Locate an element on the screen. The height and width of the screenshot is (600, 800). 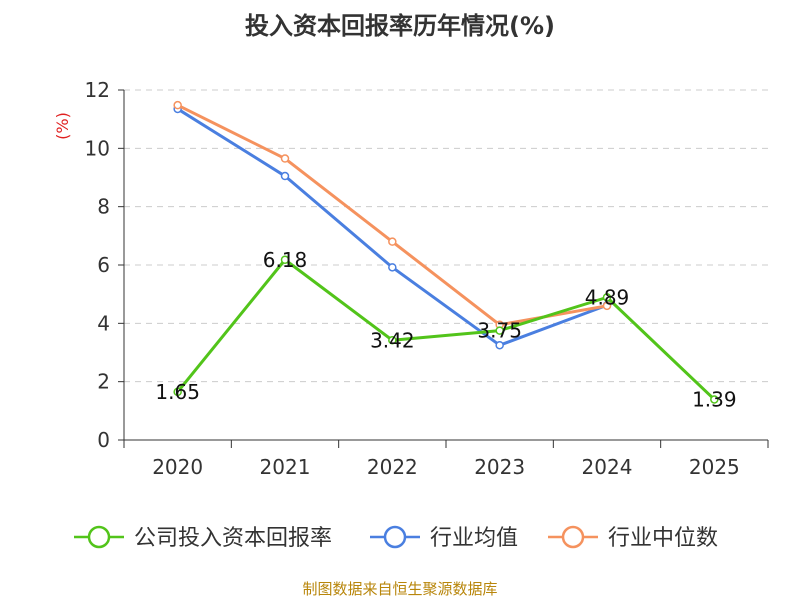
data-label: 1.65 is located at coordinates (177, 392).